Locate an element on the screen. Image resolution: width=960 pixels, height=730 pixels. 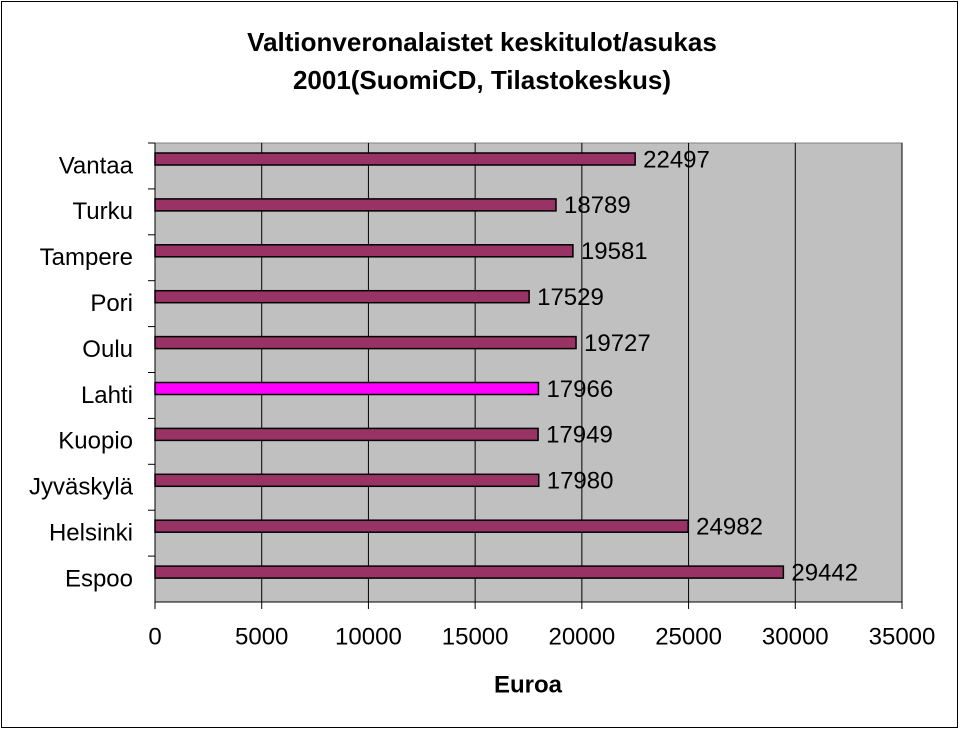
y-tick-label: Tampere is located at coordinates (86, 257).